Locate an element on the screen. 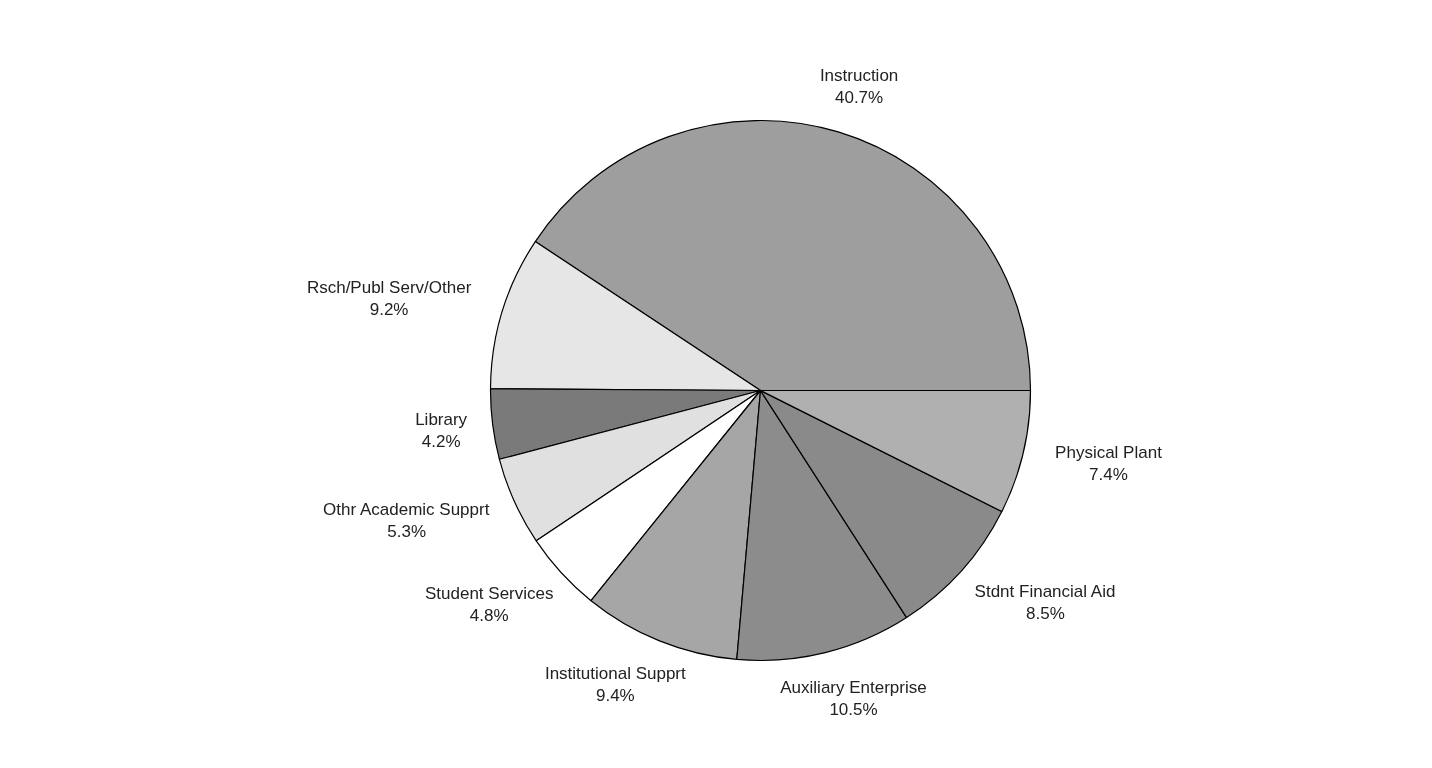 The width and height of the screenshot is (1432, 768). slice-label: Auxiliary Enterprise is located at coordinates (853, 687).